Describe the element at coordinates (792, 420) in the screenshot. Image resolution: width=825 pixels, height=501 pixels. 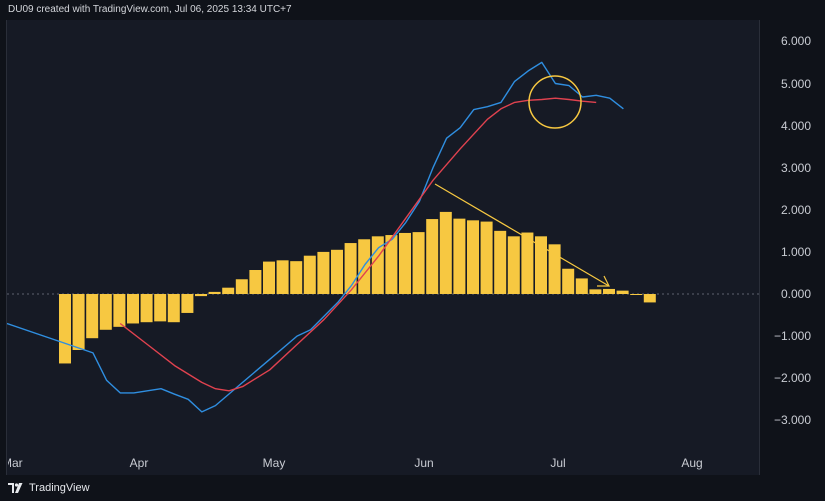
I see `y-tick: −3.000` at that location.